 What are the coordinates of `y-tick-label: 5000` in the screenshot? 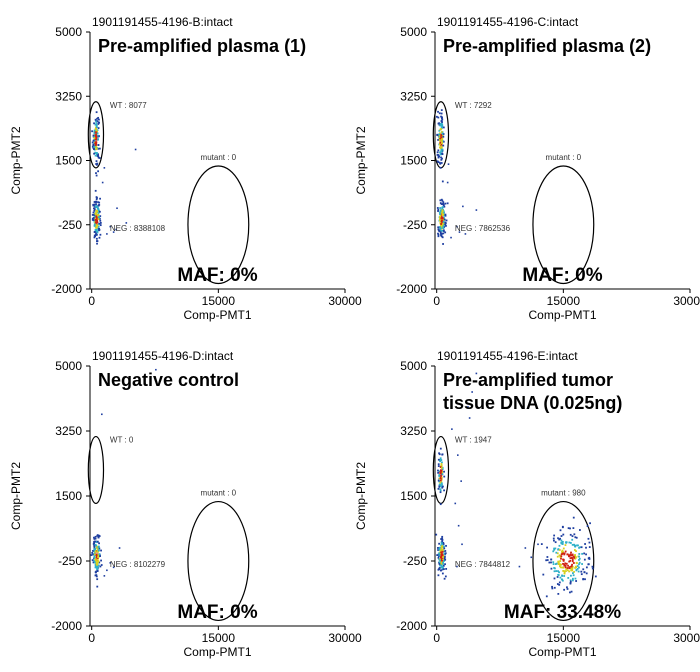 It's located at (68, 366).